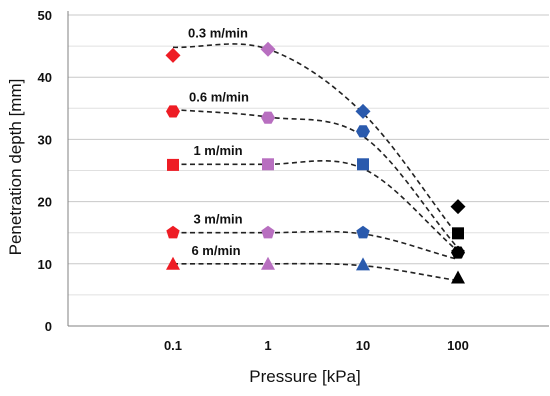 This screenshot has width=550, height=396. Describe the element at coordinates (45, 139) in the screenshot. I see `y-tick-label: 30` at that location.